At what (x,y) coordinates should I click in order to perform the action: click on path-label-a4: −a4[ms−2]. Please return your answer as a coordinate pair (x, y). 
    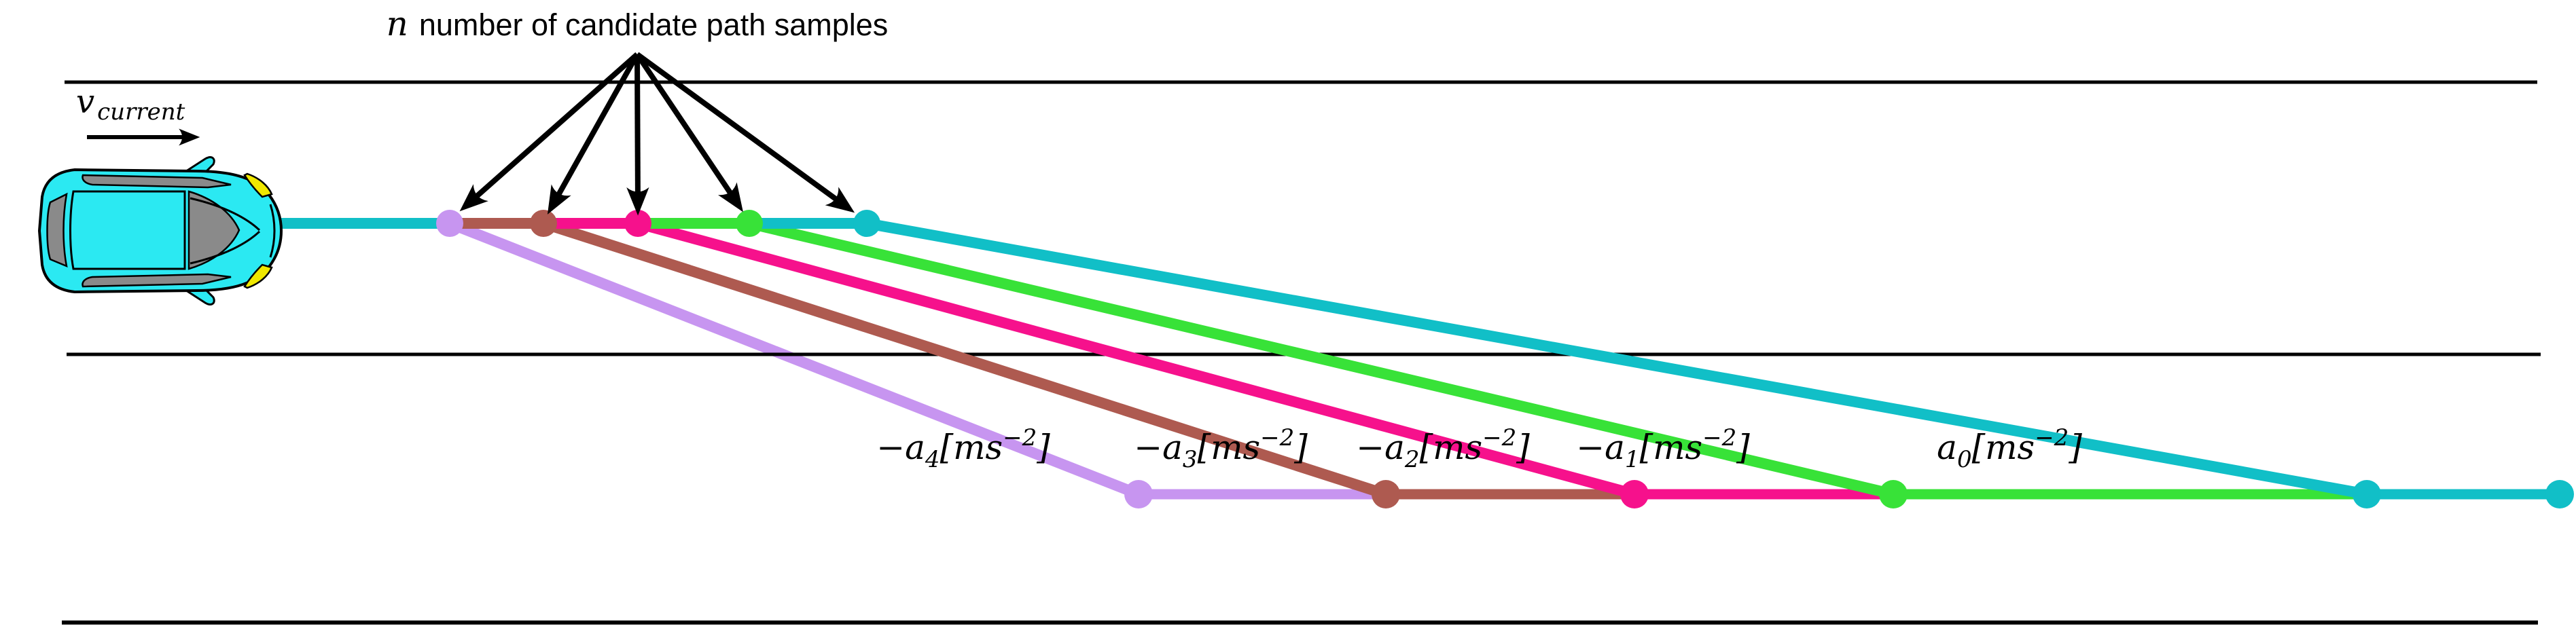
    Looking at the image, I should click on (963, 449).